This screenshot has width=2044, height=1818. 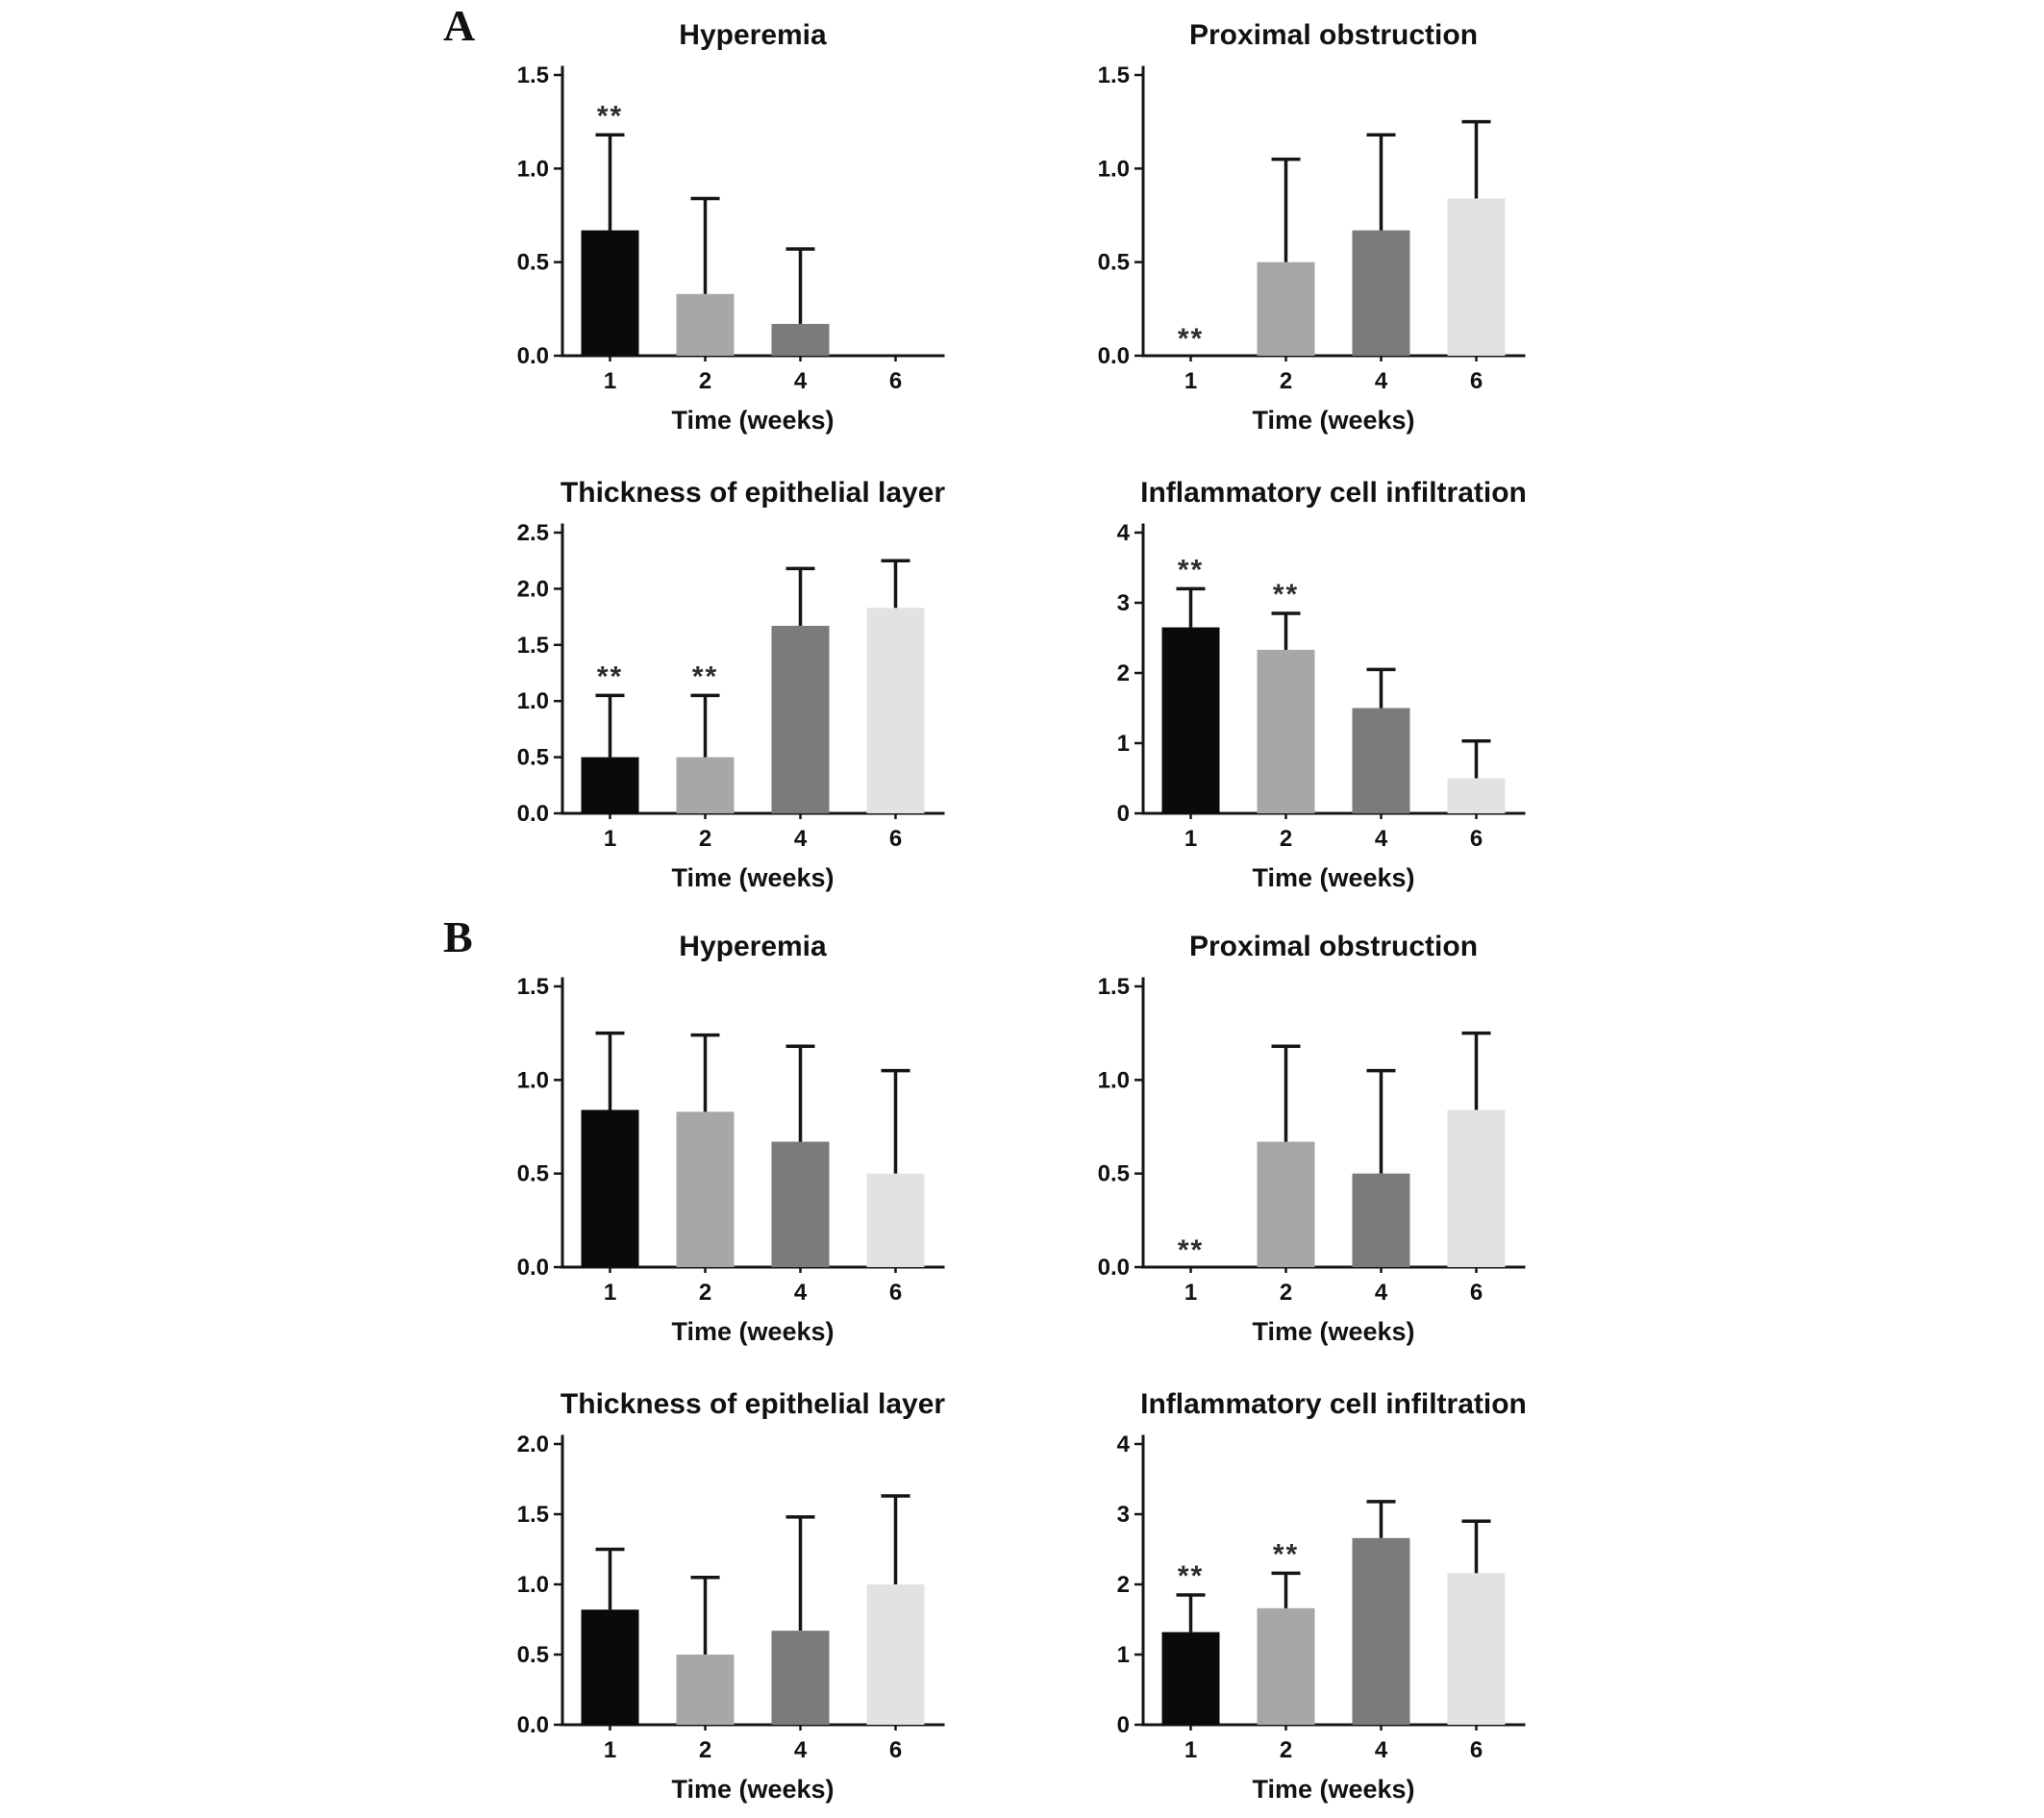 What do you see at coordinates (1123, 744) in the screenshot?
I see `y-tick-label: 1` at bounding box center [1123, 744].